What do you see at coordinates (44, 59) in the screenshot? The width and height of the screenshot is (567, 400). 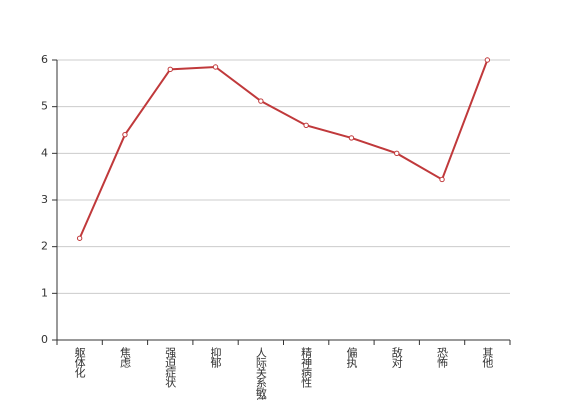 I see `y-tick-label: 6` at bounding box center [44, 59].